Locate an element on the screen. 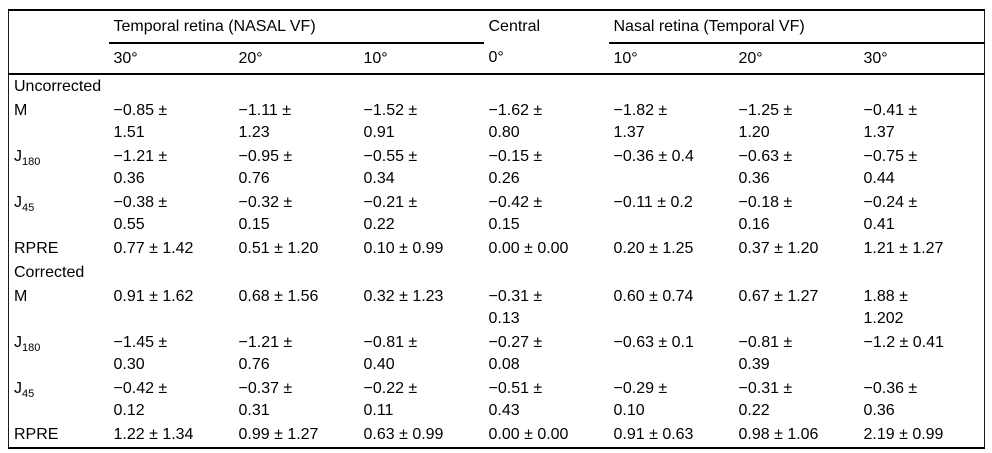  column-header-nasal-30: 30° is located at coordinates (921, 59).